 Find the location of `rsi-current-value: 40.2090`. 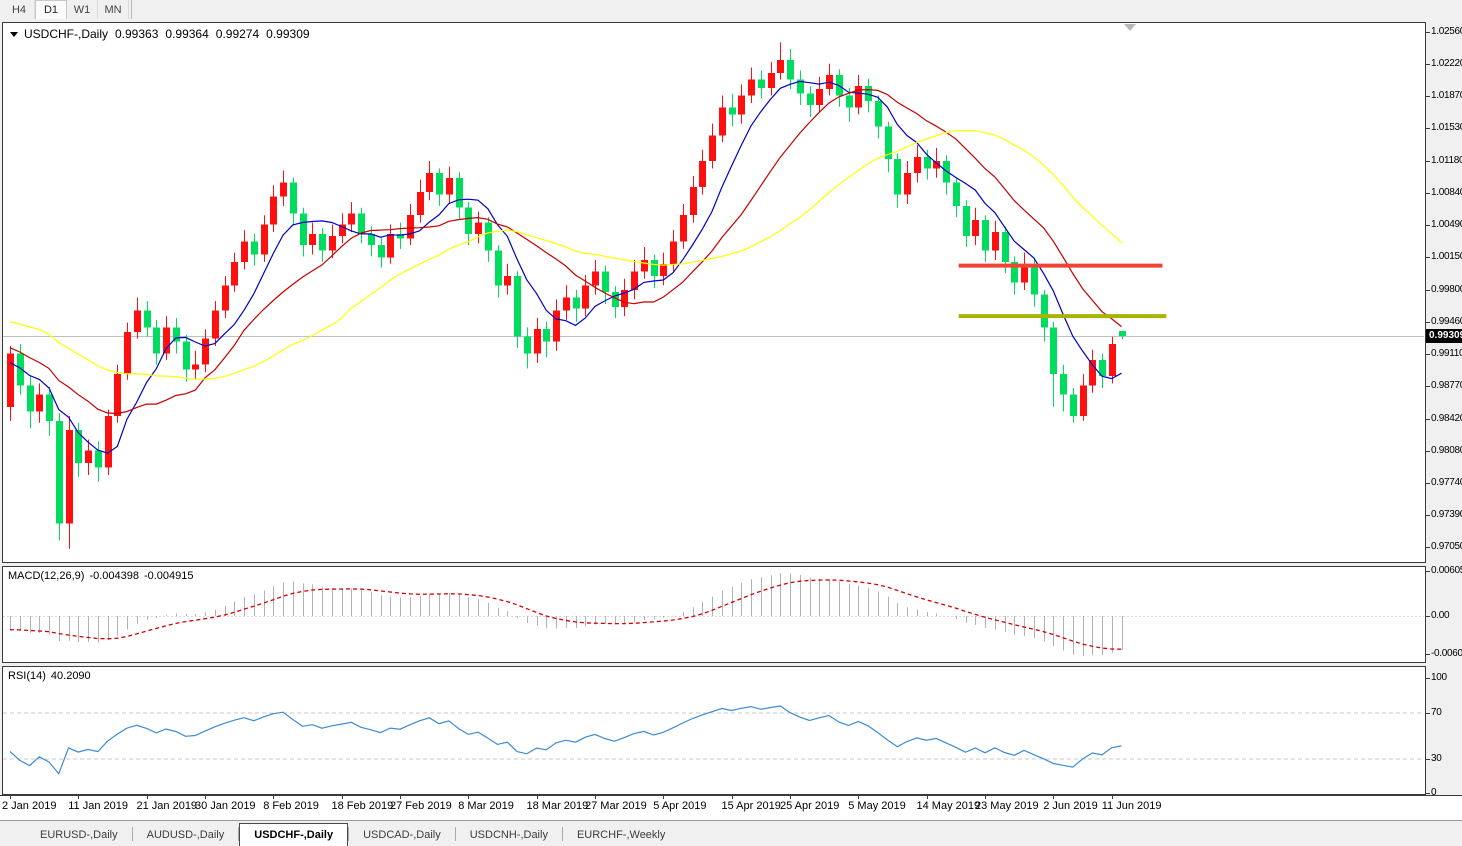

rsi-current-value: 40.2090 is located at coordinates (70, 676).